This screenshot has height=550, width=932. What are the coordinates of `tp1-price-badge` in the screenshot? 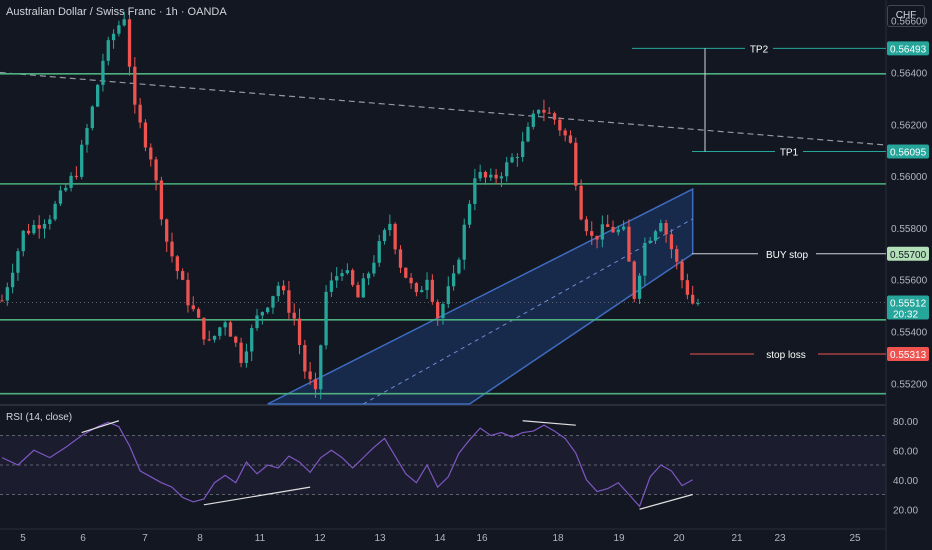 It's located at (908, 151).